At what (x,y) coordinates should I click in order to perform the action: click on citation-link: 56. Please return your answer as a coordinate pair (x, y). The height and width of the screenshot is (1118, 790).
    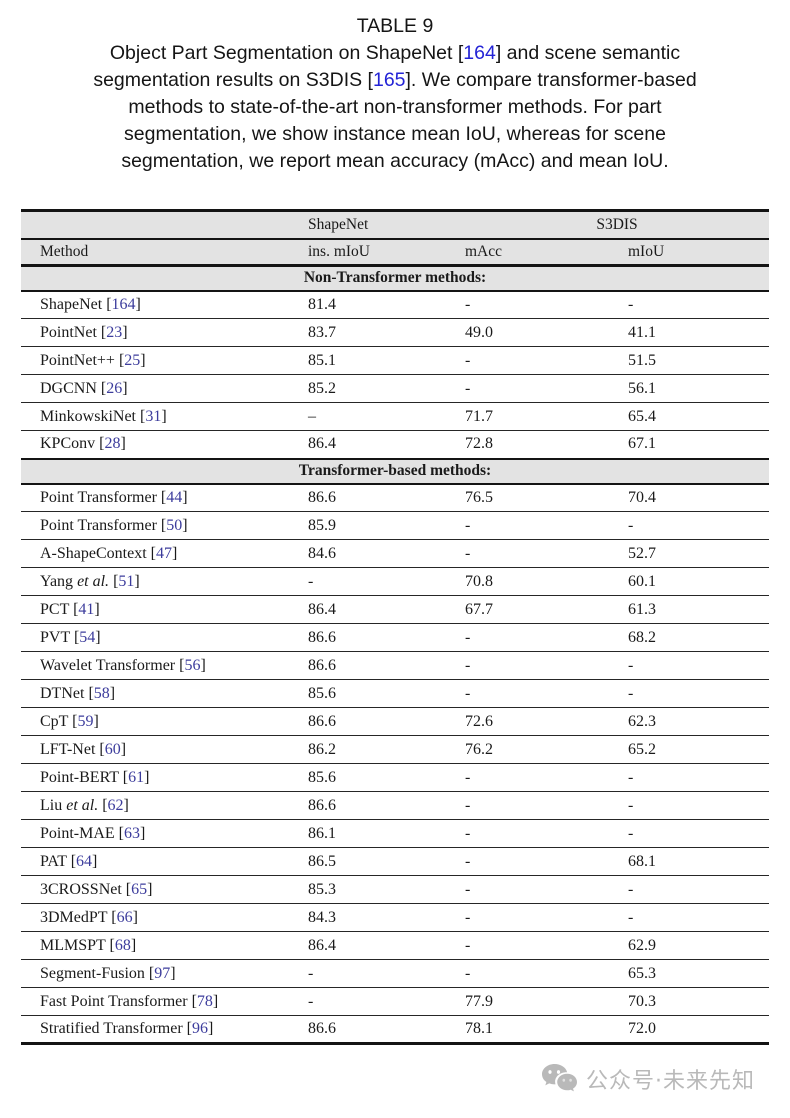
    Looking at the image, I should click on (192, 665).